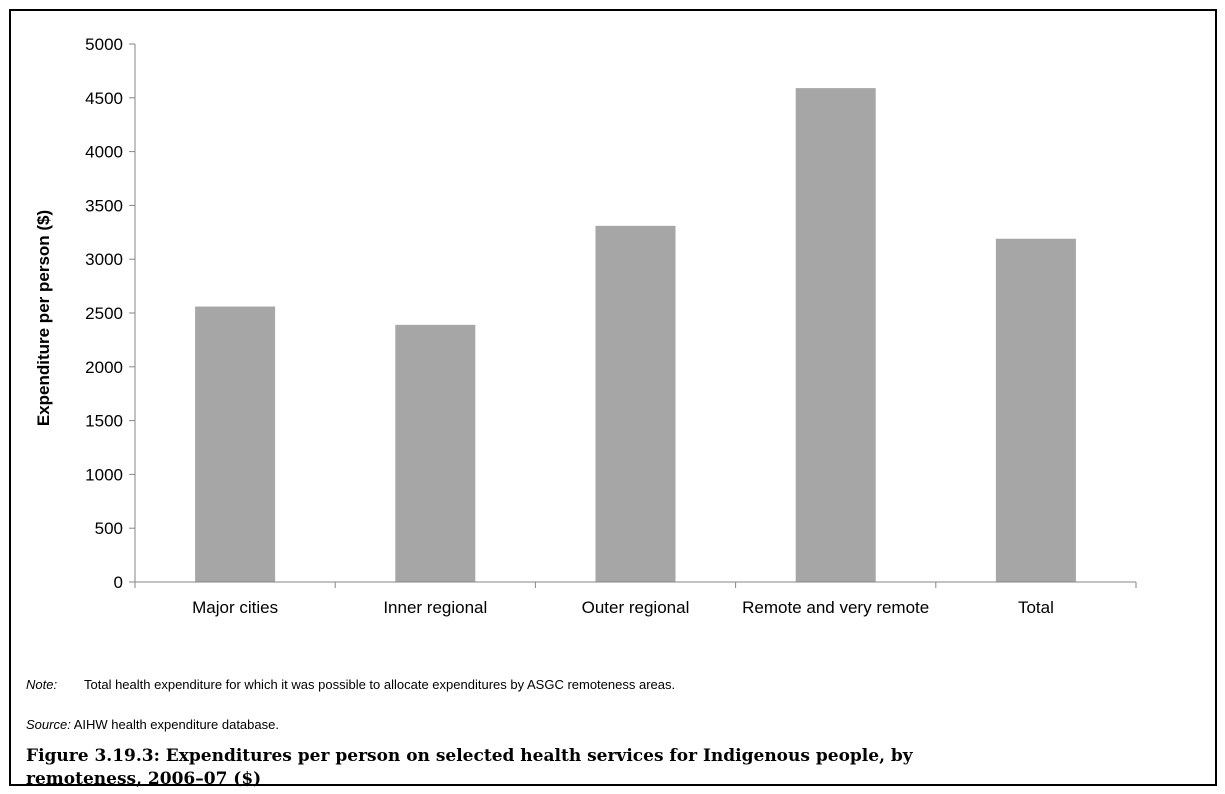 The width and height of the screenshot is (1225, 794). Describe the element at coordinates (48, 724) in the screenshot. I see `source-label: Source:` at that location.